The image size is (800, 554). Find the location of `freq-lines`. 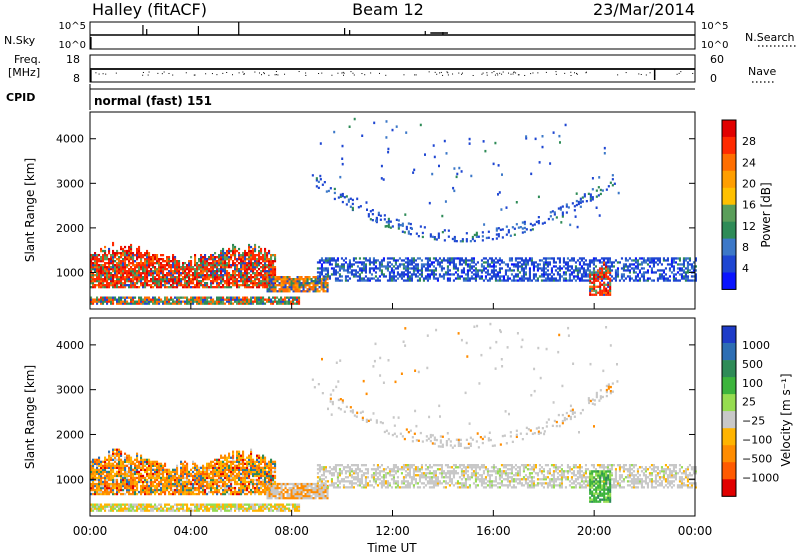

freq-lines is located at coordinates (392, 75).